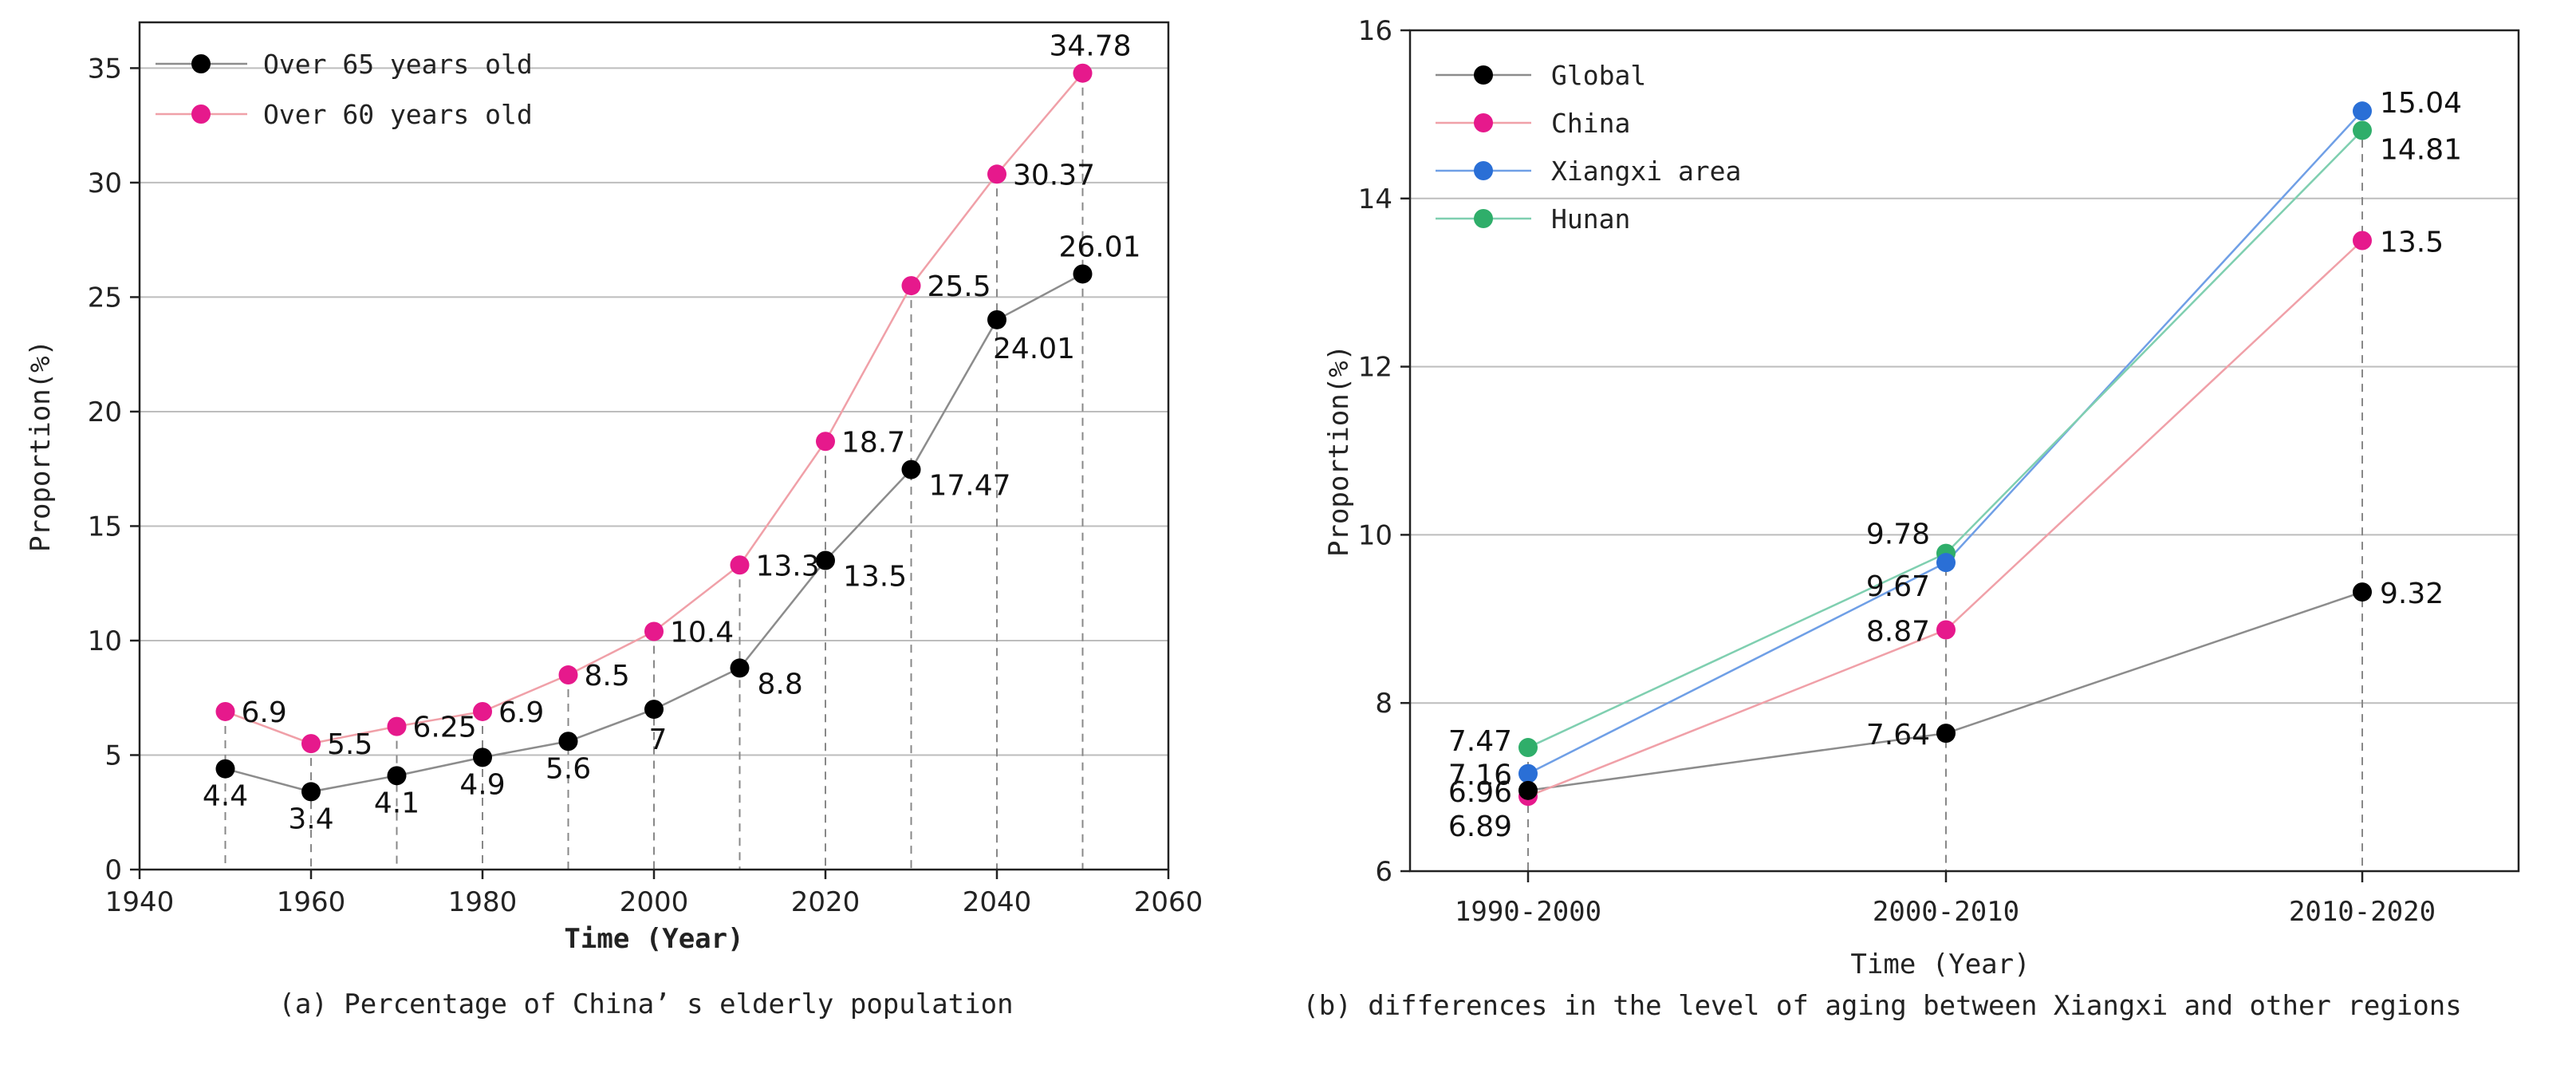 Image resolution: width=2576 pixels, height=1069 pixels. I want to click on data-label: 30.37, so click(1054, 175).